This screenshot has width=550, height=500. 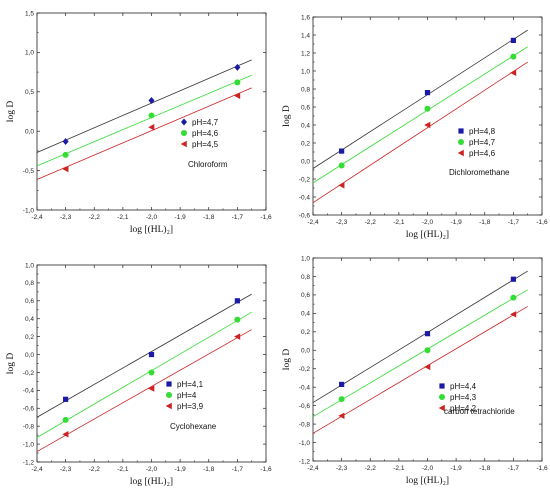 What do you see at coordinates (463, 386) in the screenshot?
I see `legend-label: pH=4,4` at bounding box center [463, 386].